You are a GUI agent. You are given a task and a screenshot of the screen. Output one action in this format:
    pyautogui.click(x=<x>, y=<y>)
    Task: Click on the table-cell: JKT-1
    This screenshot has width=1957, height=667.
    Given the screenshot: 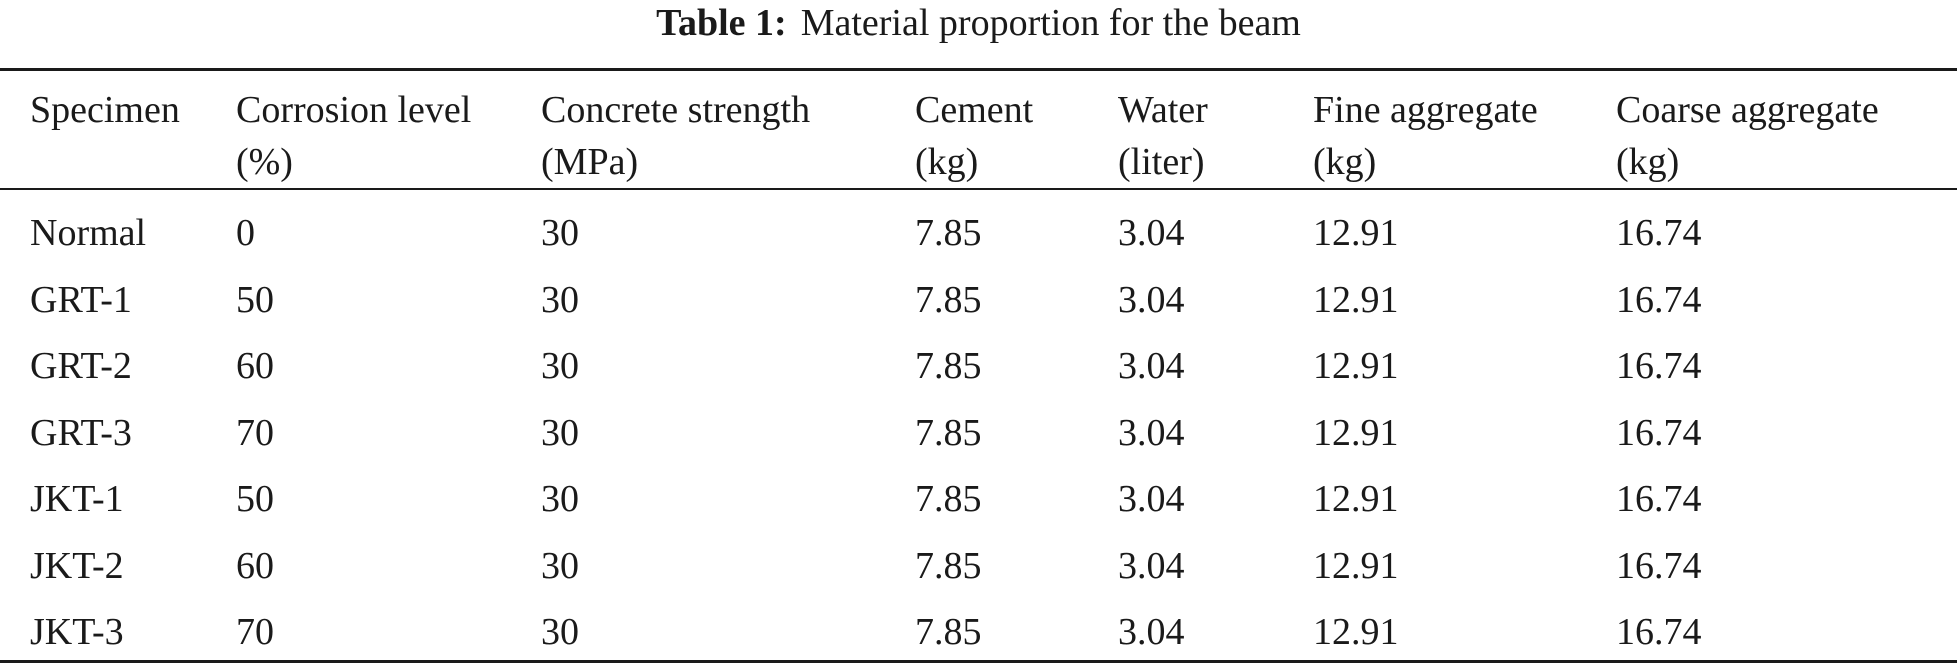 What is the action you would take?
    pyautogui.click(x=77, y=499)
    